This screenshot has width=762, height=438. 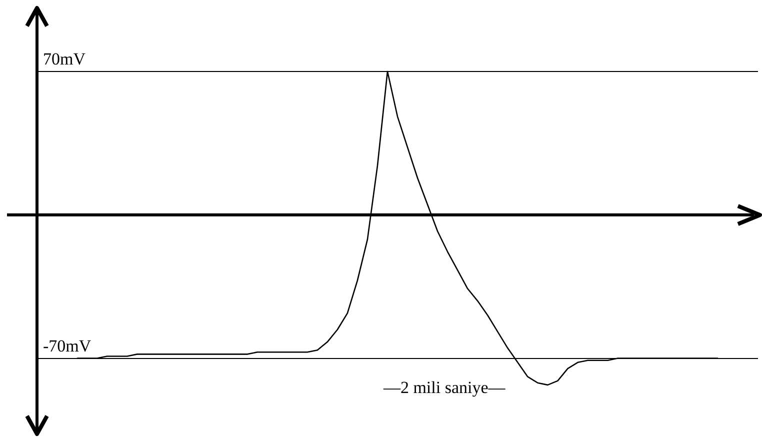 I want to click on y-tick-label: 70mV, so click(x=64, y=58).